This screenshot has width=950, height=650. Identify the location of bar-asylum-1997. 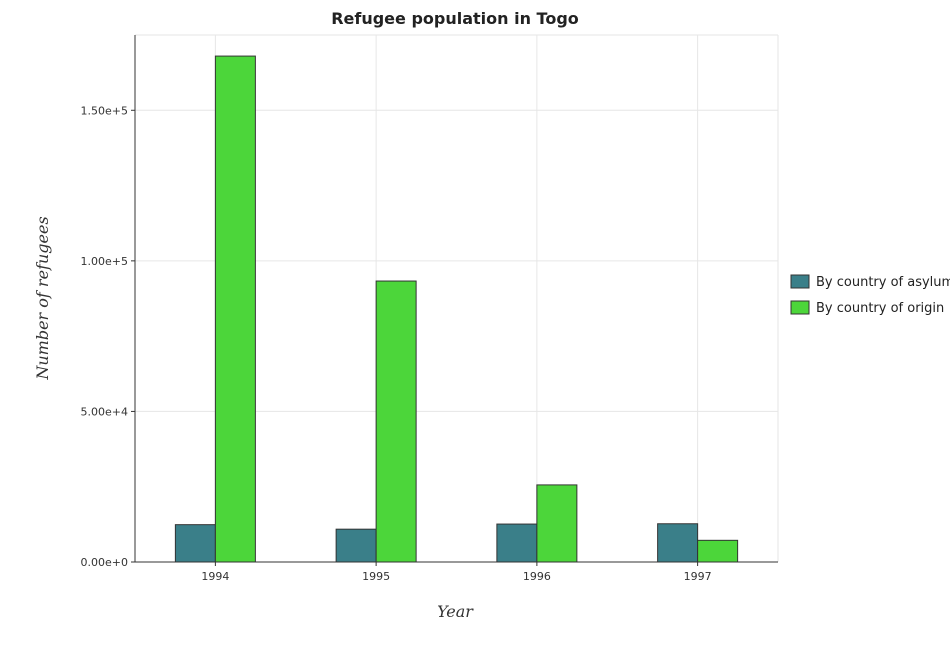
(678, 543).